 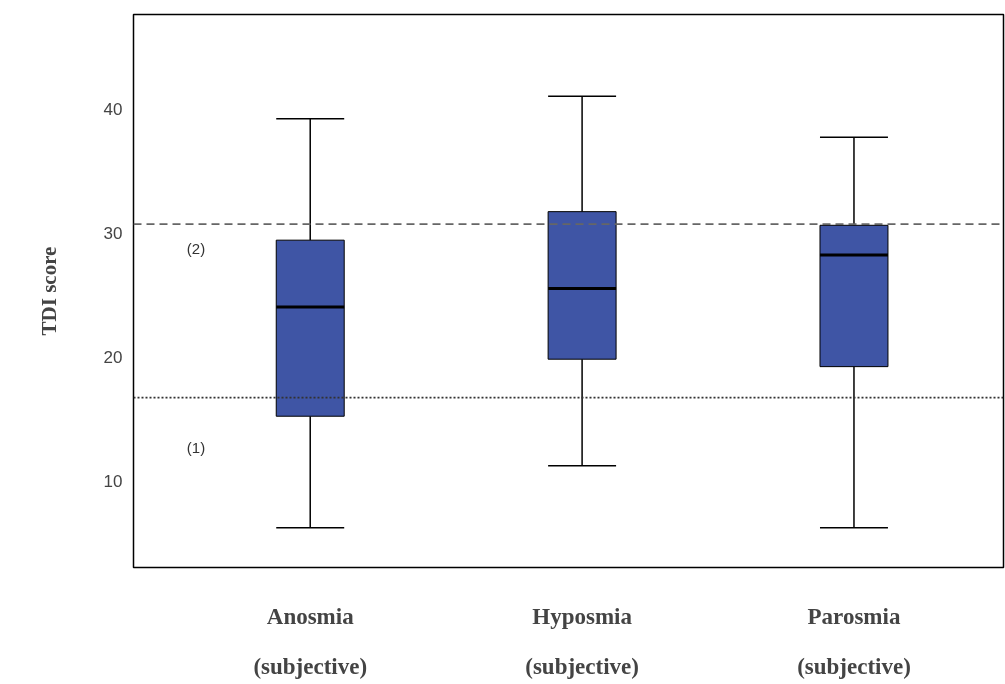 What do you see at coordinates (113, 481) in the screenshot?
I see `y-tick-label: 10` at bounding box center [113, 481].